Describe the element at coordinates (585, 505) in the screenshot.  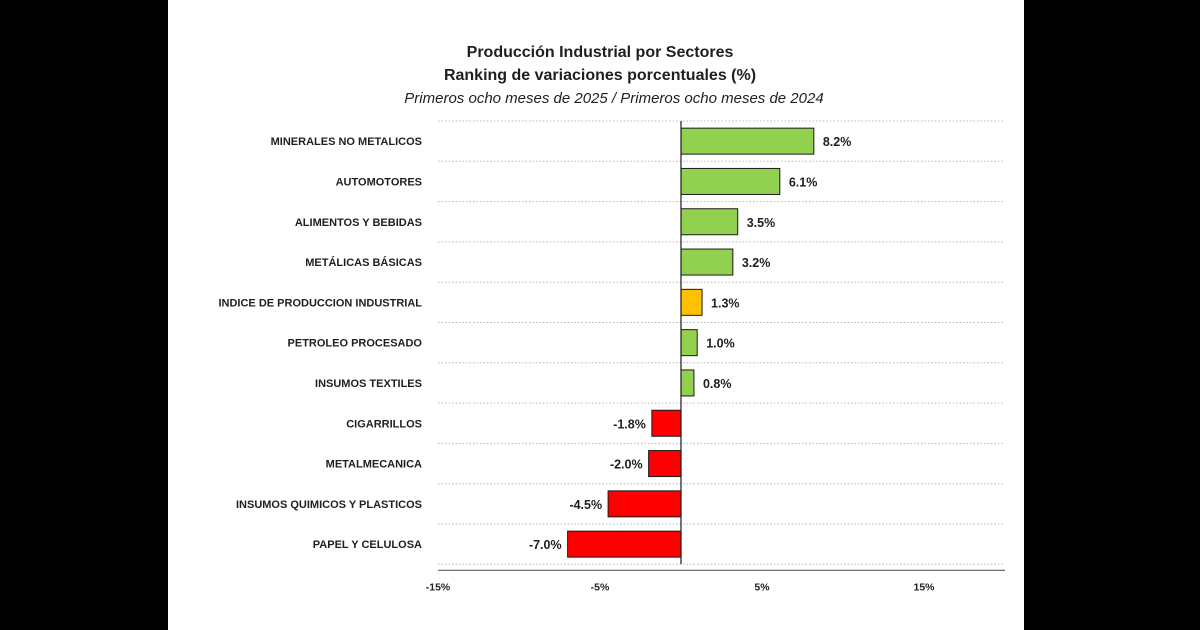
I see `data-label: -4.5%` at that location.